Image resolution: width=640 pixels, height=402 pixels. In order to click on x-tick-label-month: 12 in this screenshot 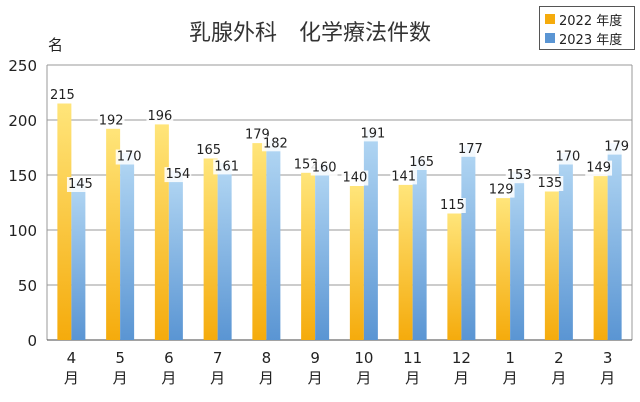, I will do `click(461, 358)`.